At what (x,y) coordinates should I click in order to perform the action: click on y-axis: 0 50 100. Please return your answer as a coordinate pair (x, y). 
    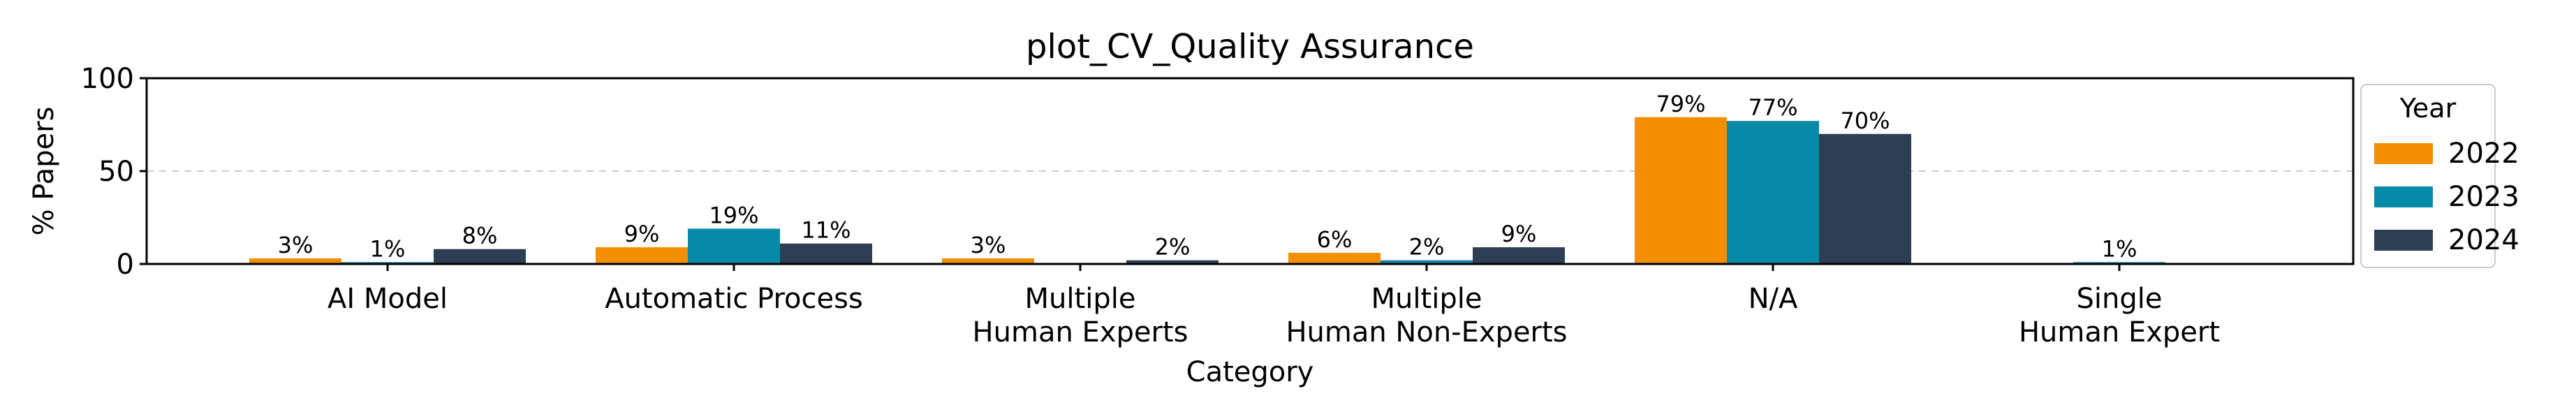
    Looking at the image, I should click on (114, 172).